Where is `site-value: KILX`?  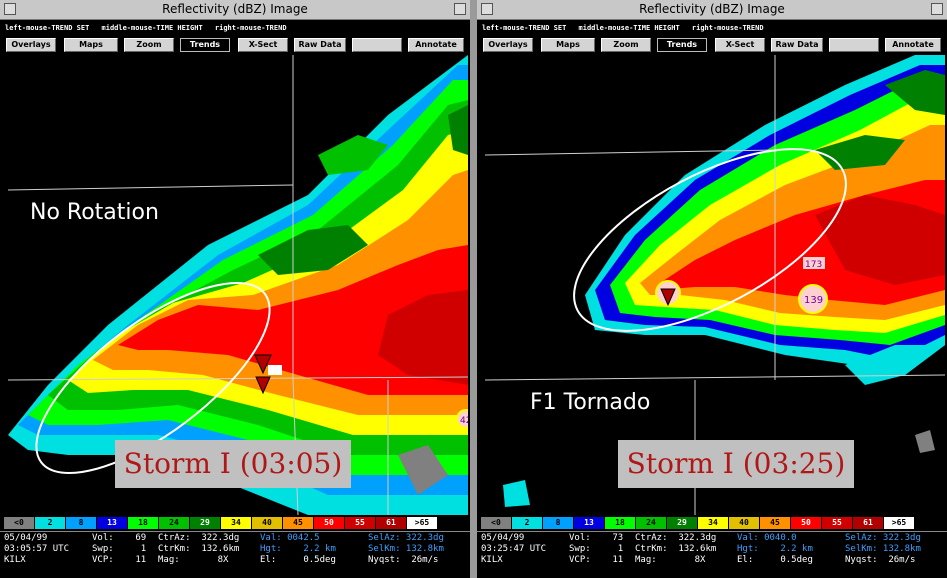 site-value: KILX is located at coordinates (492, 560).